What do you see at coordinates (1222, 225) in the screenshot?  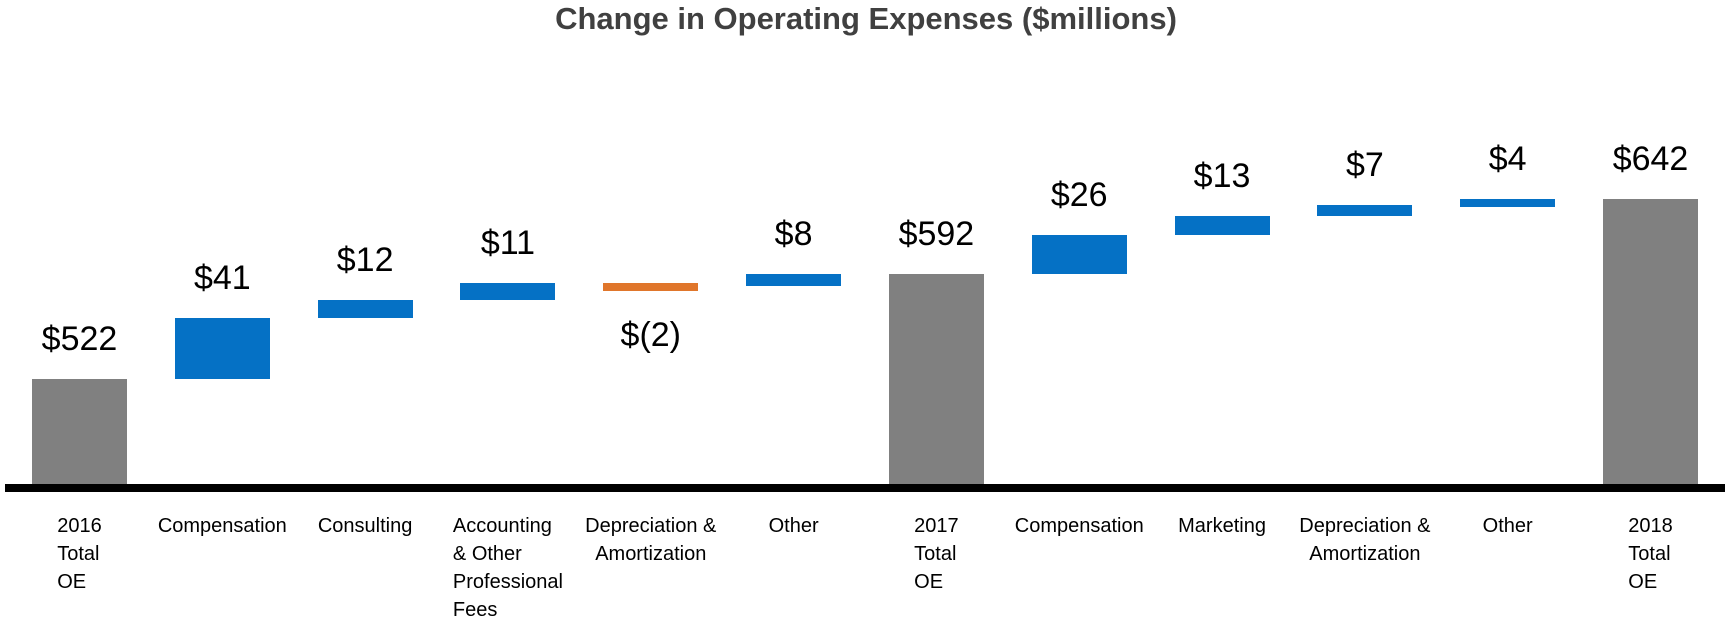 I see `bar-marketing` at bounding box center [1222, 225].